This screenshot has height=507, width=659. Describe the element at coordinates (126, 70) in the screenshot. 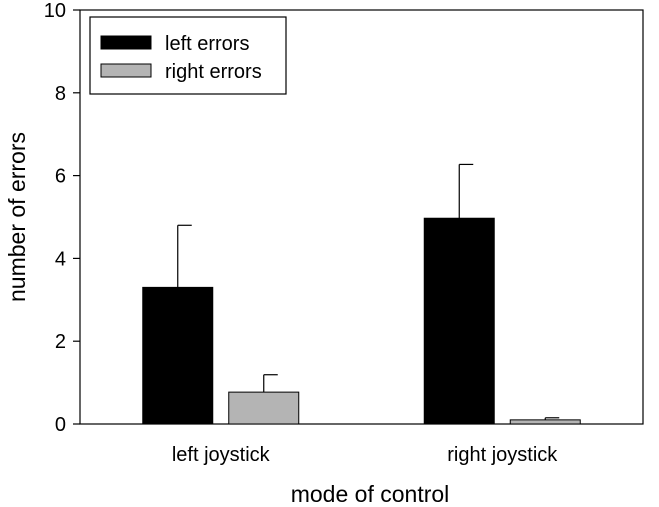

I see `legend-swatch-right-errors` at that location.